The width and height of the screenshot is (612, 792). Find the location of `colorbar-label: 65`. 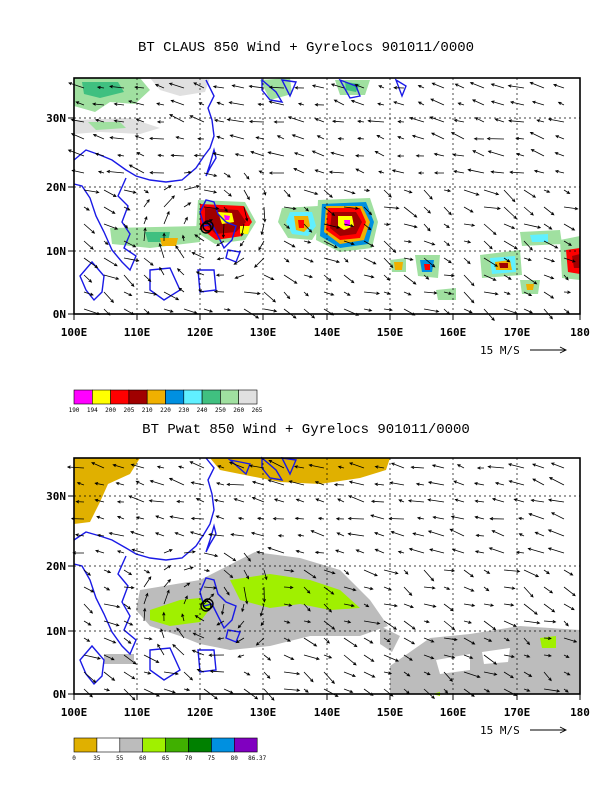

colorbar-label: 65 is located at coordinates (166, 758).